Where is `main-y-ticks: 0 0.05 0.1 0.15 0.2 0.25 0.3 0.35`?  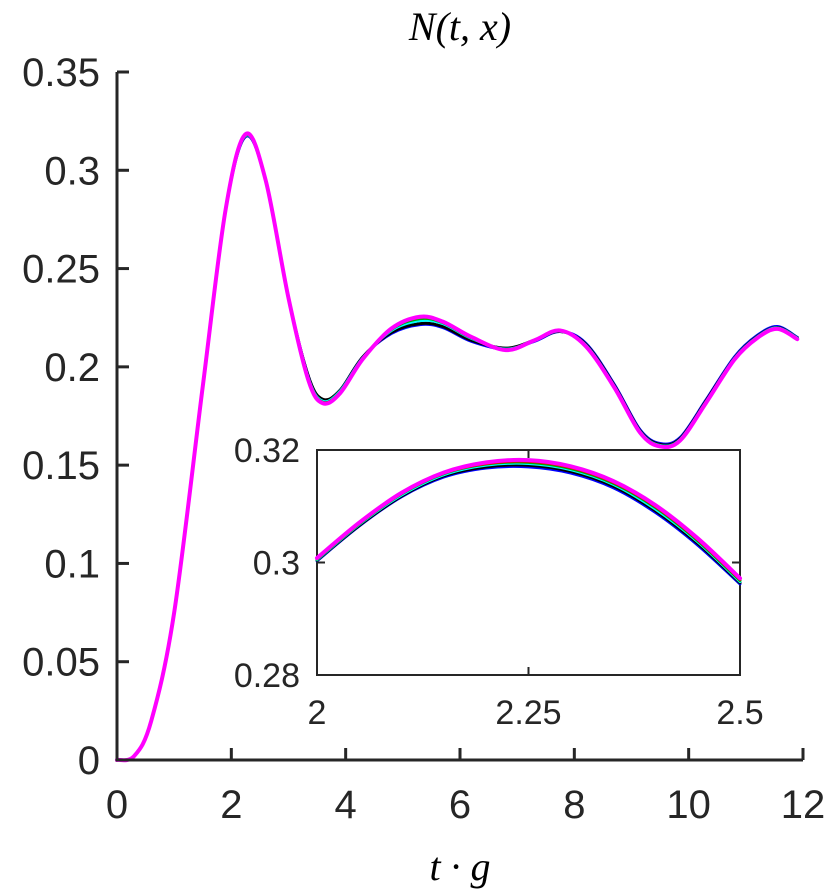
main-y-ticks: 0 0.05 0.1 0.15 0.2 0.25 0.3 0.35 is located at coordinates (75, 417).